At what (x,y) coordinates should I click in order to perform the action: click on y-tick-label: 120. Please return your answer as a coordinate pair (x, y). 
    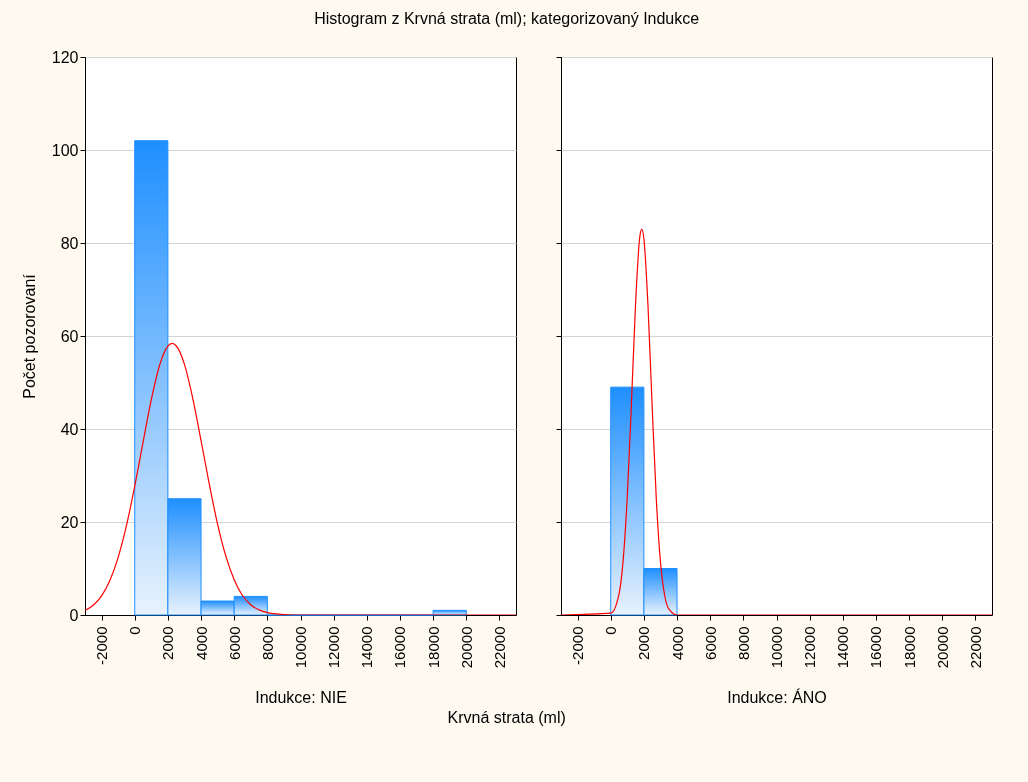
    Looking at the image, I should click on (65, 57).